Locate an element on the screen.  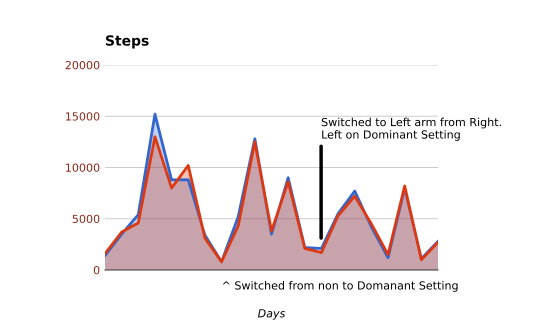
y-tick-label: 15000 is located at coordinates (83, 116).